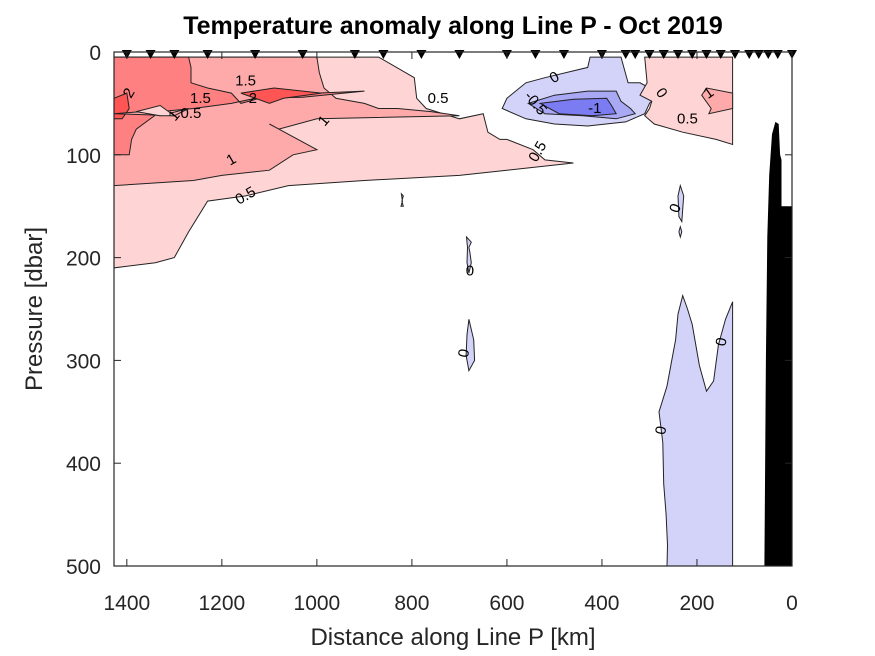 The width and height of the screenshot is (875, 656). I want to click on x-tick-label: 1000, so click(317, 603).